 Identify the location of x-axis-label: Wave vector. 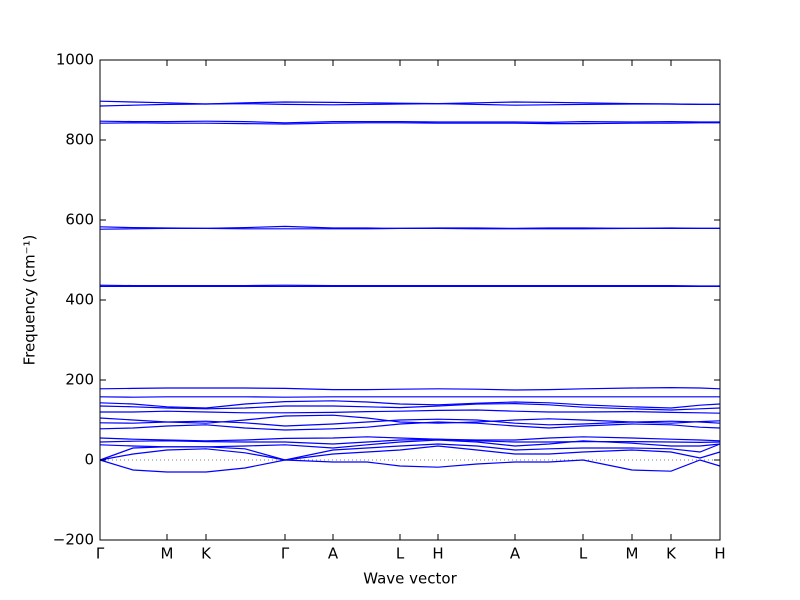
(410, 579).